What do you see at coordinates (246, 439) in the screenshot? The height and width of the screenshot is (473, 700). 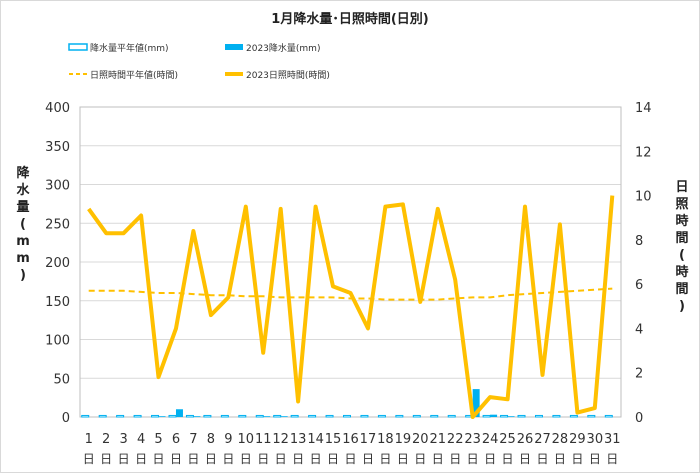 I see `x-tick-label: 10` at bounding box center [246, 439].